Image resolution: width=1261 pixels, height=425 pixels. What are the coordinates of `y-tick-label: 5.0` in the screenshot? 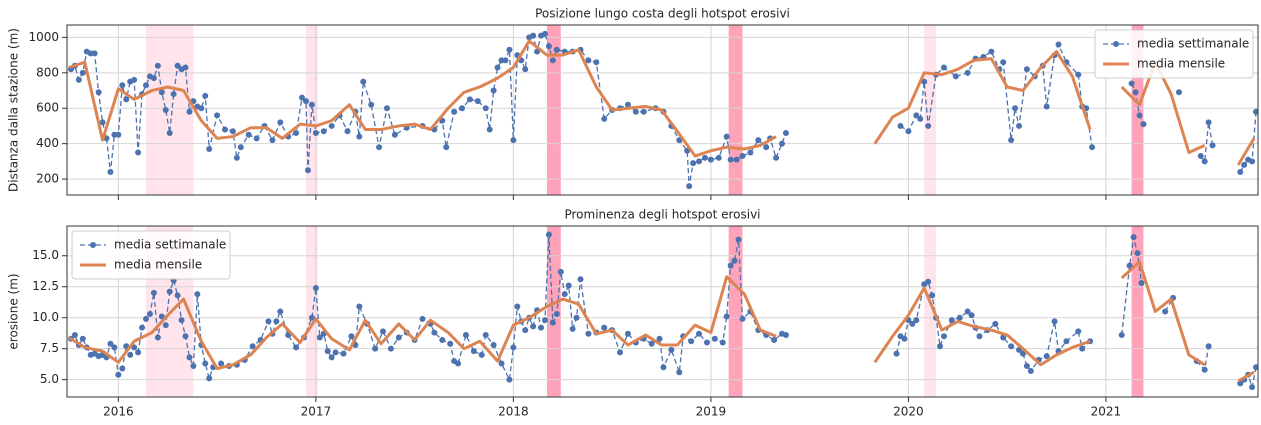 It's located at (49, 379).